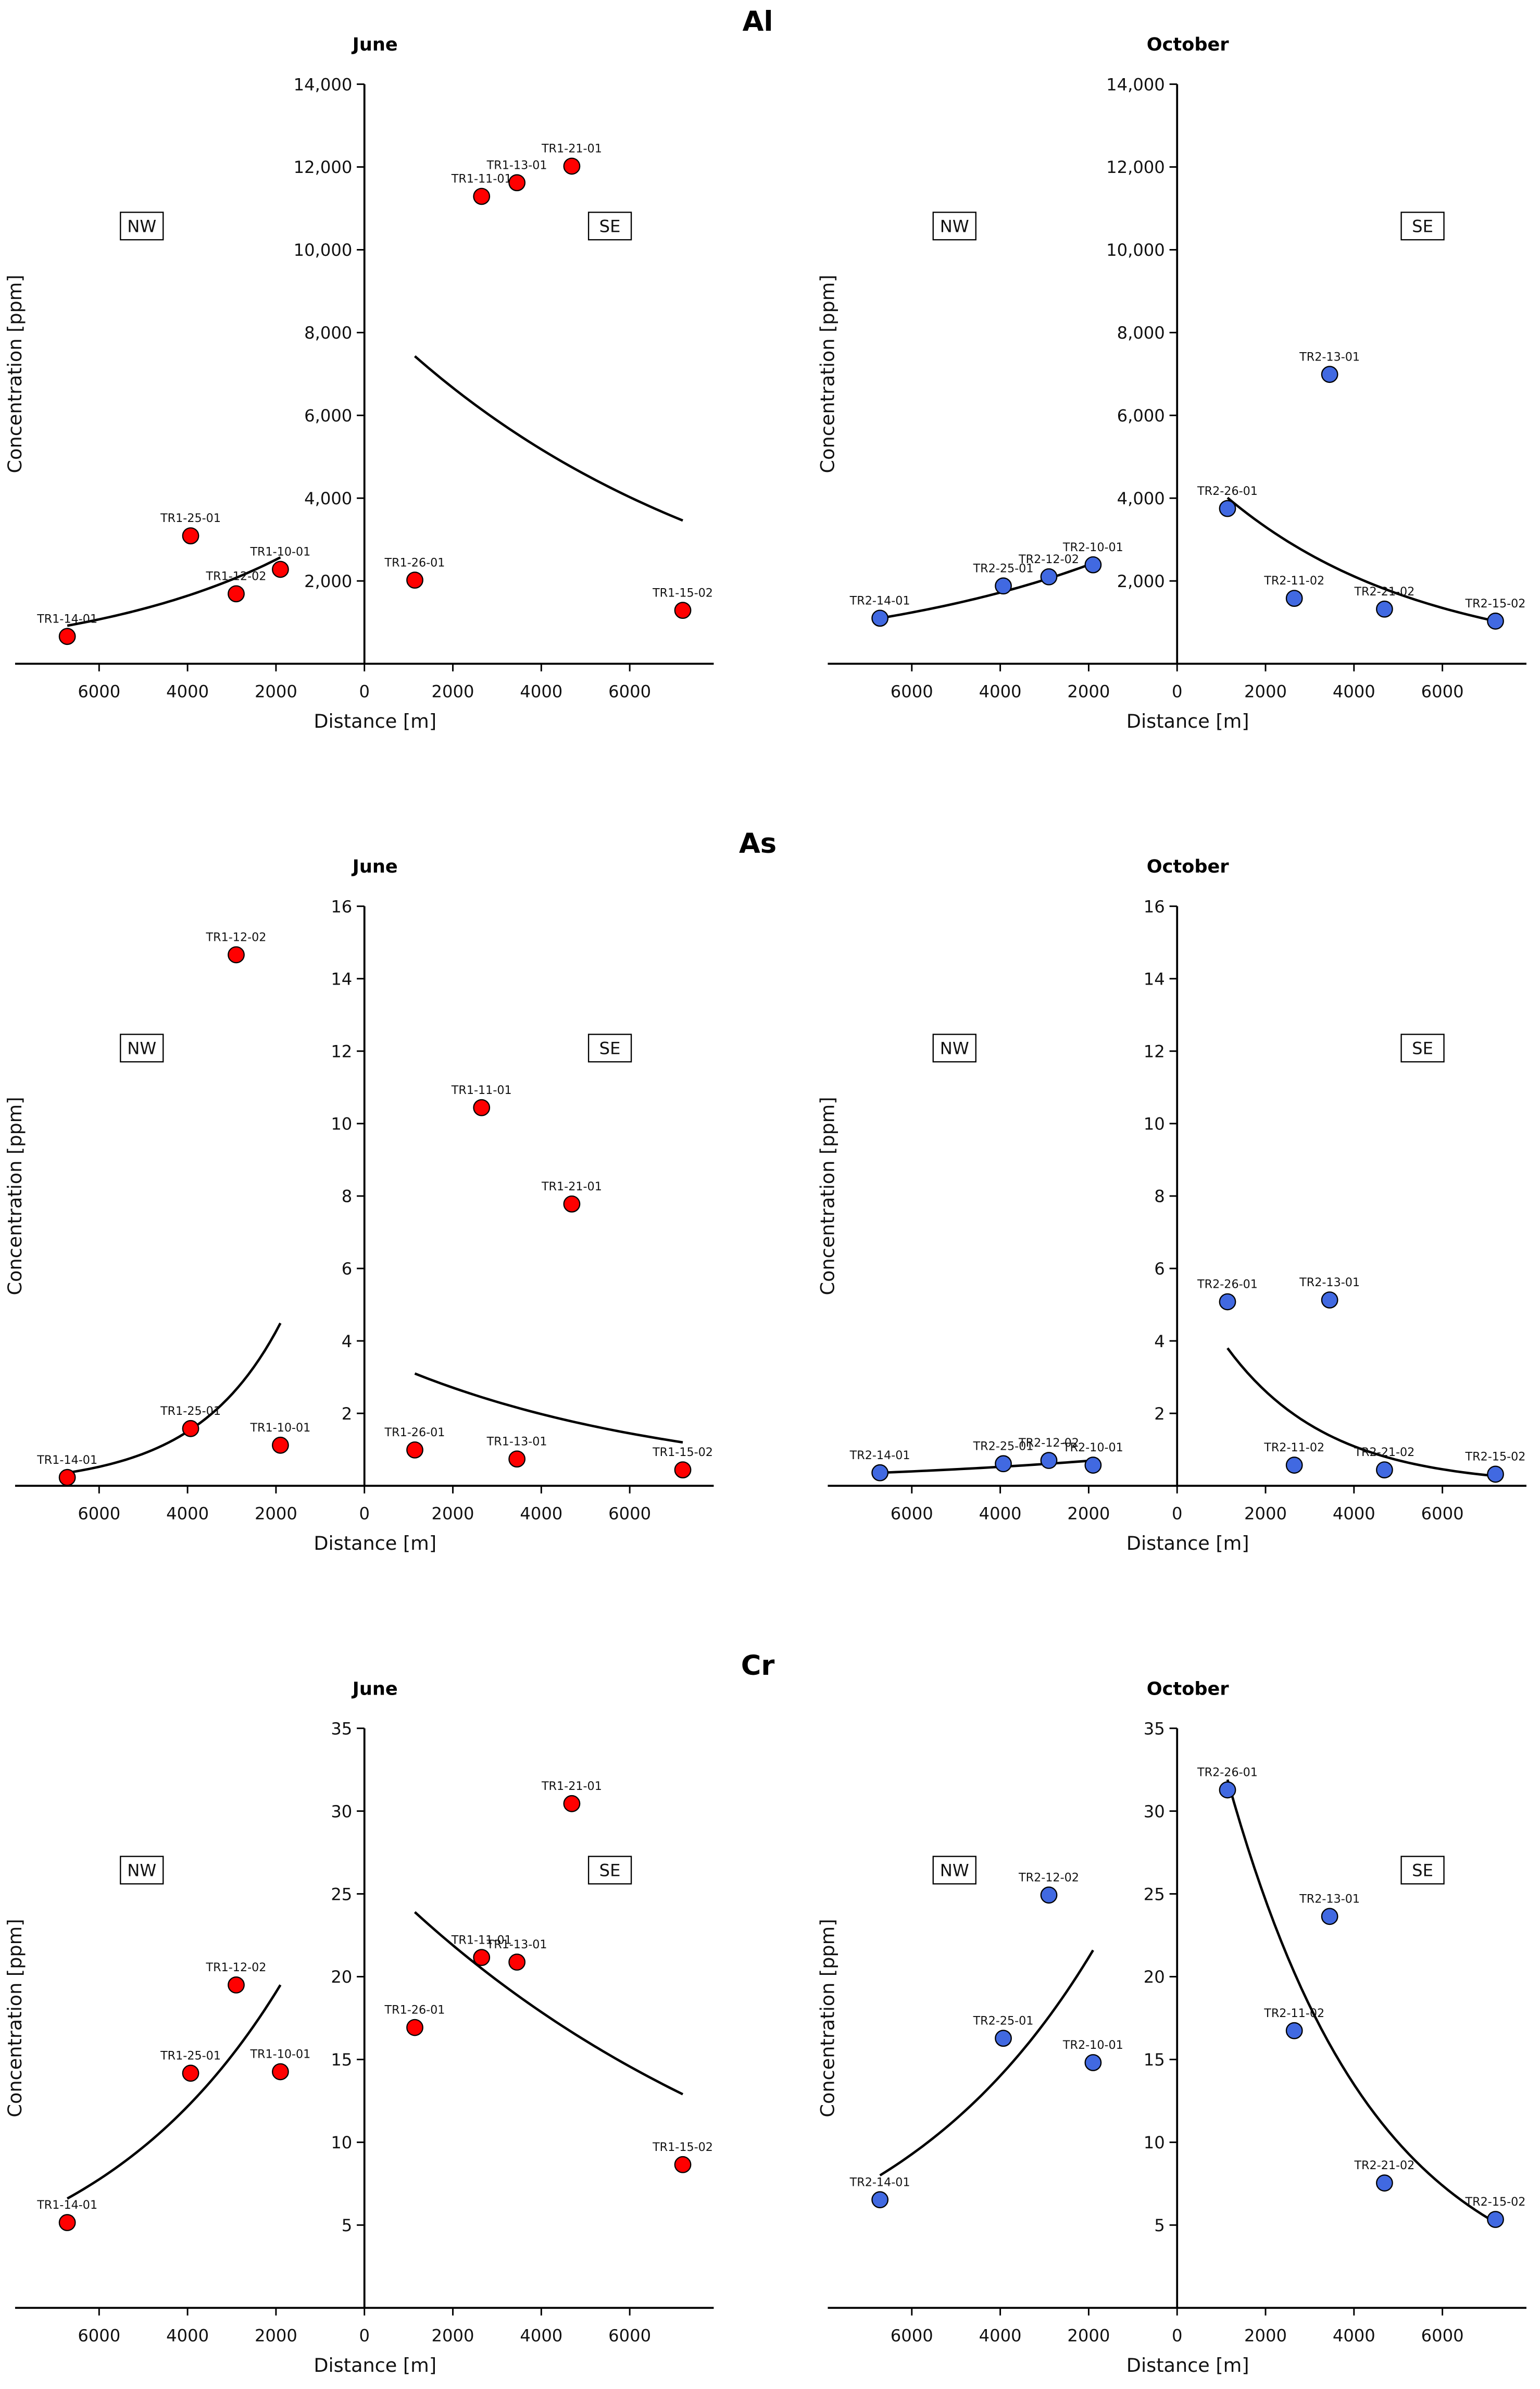 The image size is (1540, 2389). Describe the element at coordinates (375, 1689) in the screenshot. I see `panel-title: June` at that location.